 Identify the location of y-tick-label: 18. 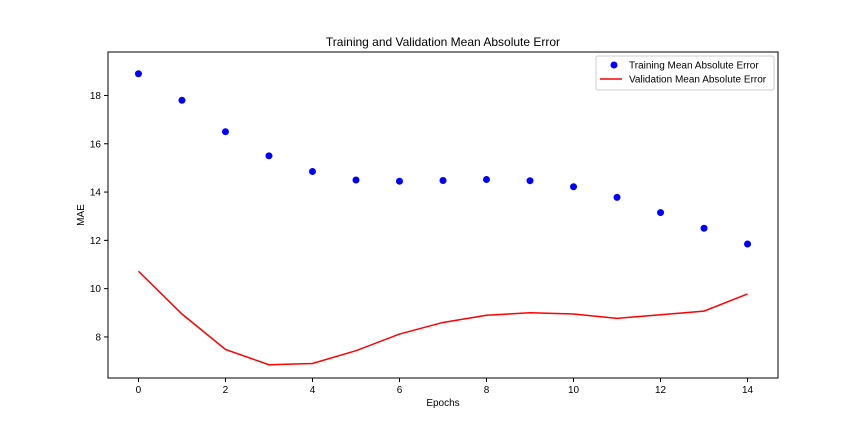
(96, 96).